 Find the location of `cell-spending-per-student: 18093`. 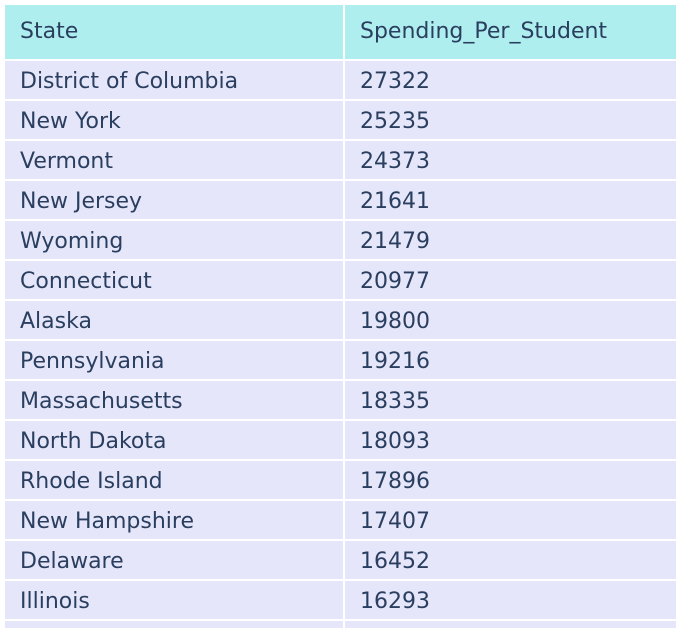

cell-spending-per-student: 18093 is located at coordinates (510, 440).